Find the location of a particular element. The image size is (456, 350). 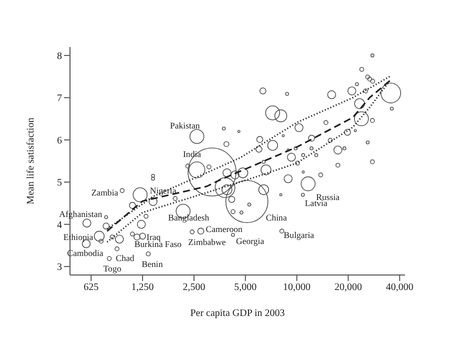

annotation: Georgia is located at coordinates (250, 241).